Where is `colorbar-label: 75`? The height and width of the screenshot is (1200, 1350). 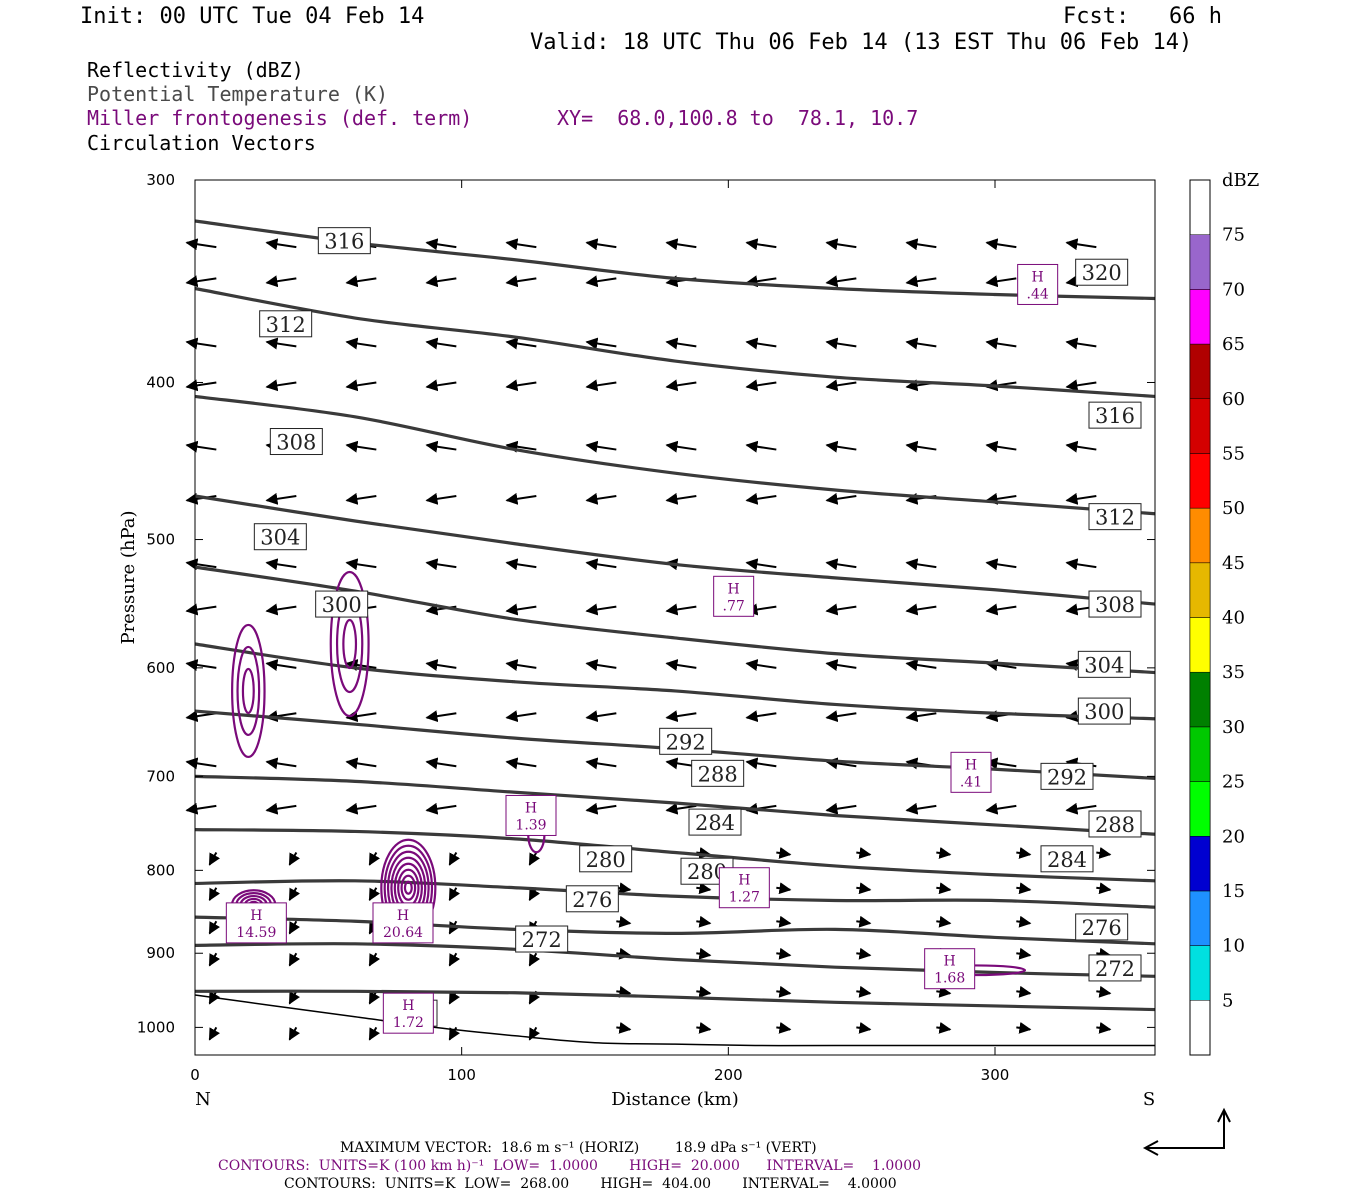
colorbar-label: 75 is located at coordinates (1233, 235).